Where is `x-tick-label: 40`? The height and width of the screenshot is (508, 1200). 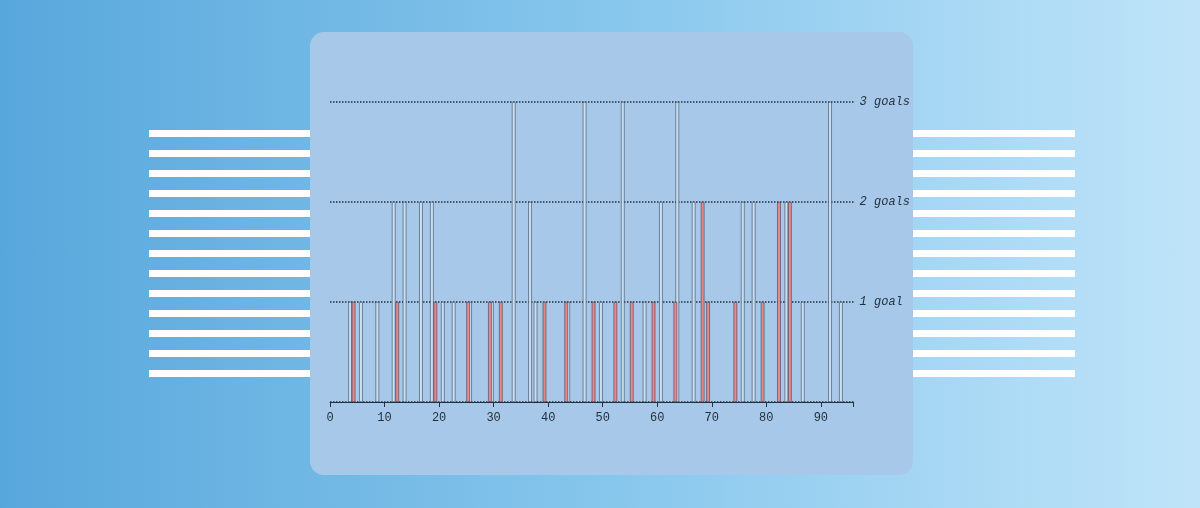 x-tick-label: 40 is located at coordinates (548, 418).